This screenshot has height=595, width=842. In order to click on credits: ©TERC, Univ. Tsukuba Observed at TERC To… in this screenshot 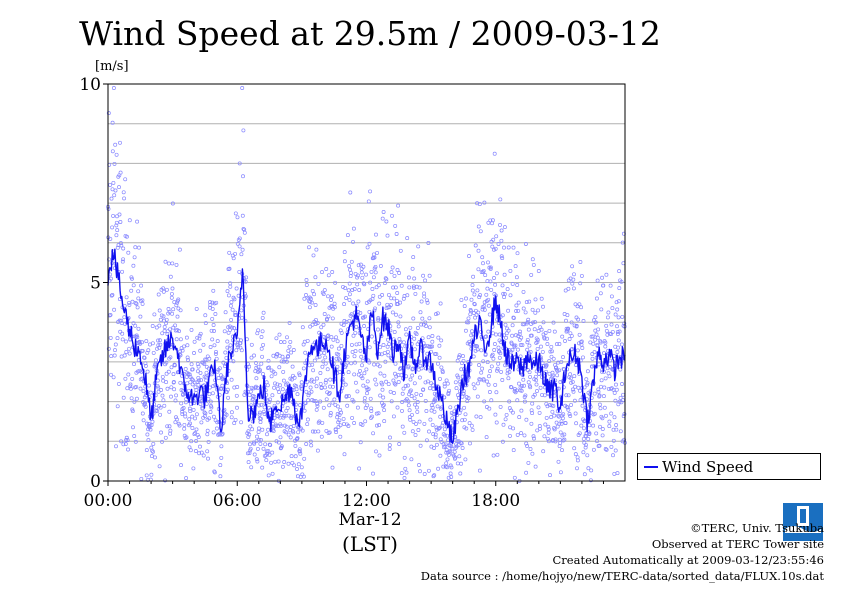, I will do `click(622, 552)`.